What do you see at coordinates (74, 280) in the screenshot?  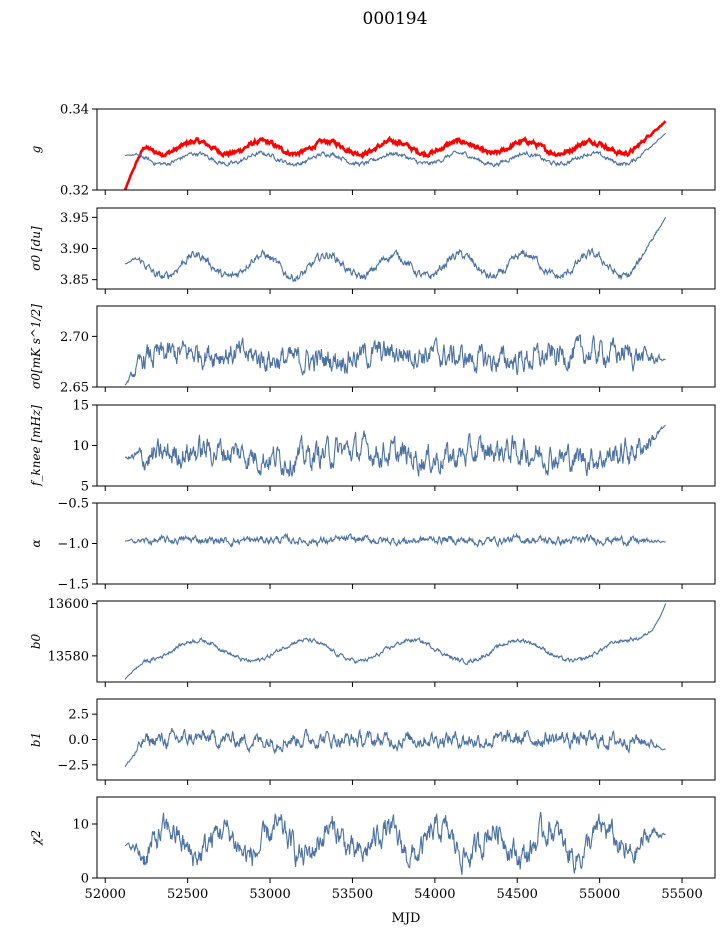 I see `panel-2-ytick-label: 3.85` at bounding box center [74, 280].